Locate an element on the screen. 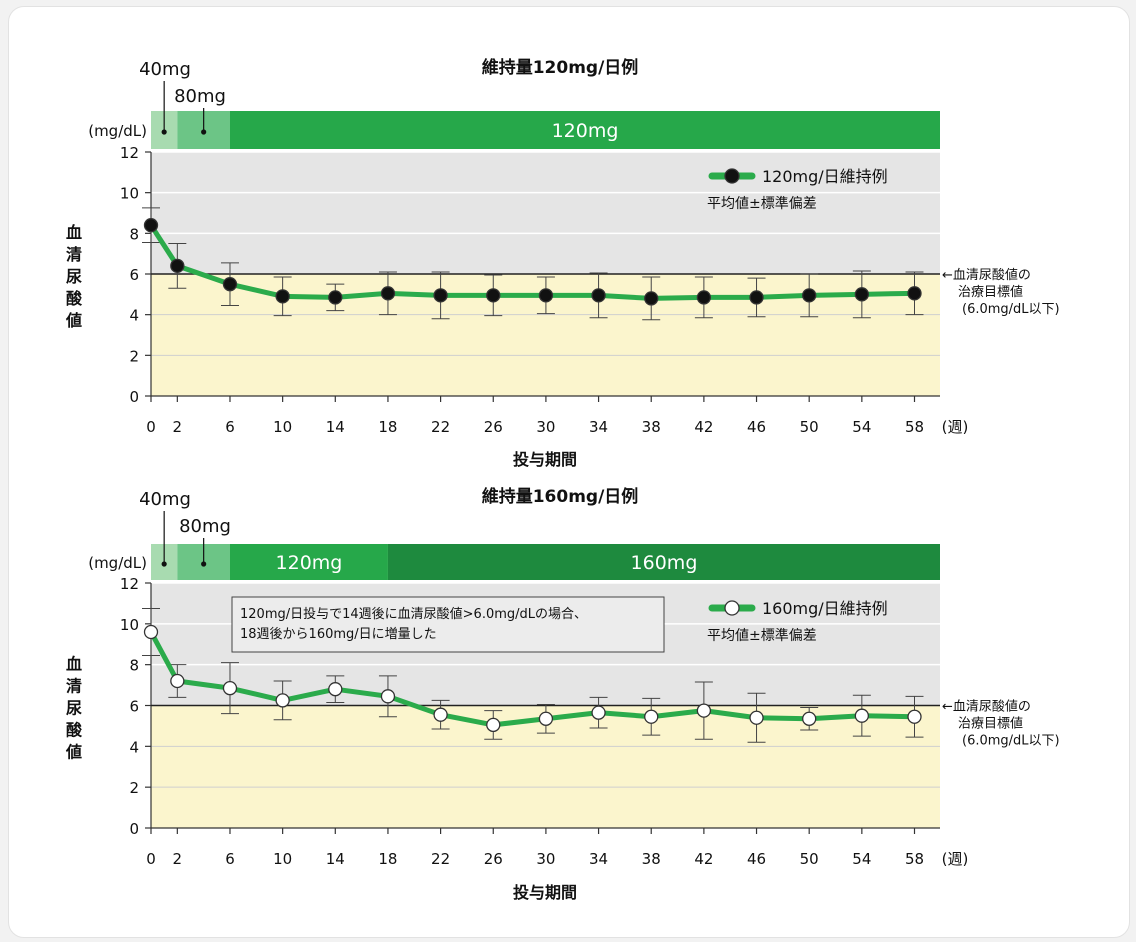 This screenshot has width=1136, height=942. x-tick-label: 46 is located at coordinates (756, 859).